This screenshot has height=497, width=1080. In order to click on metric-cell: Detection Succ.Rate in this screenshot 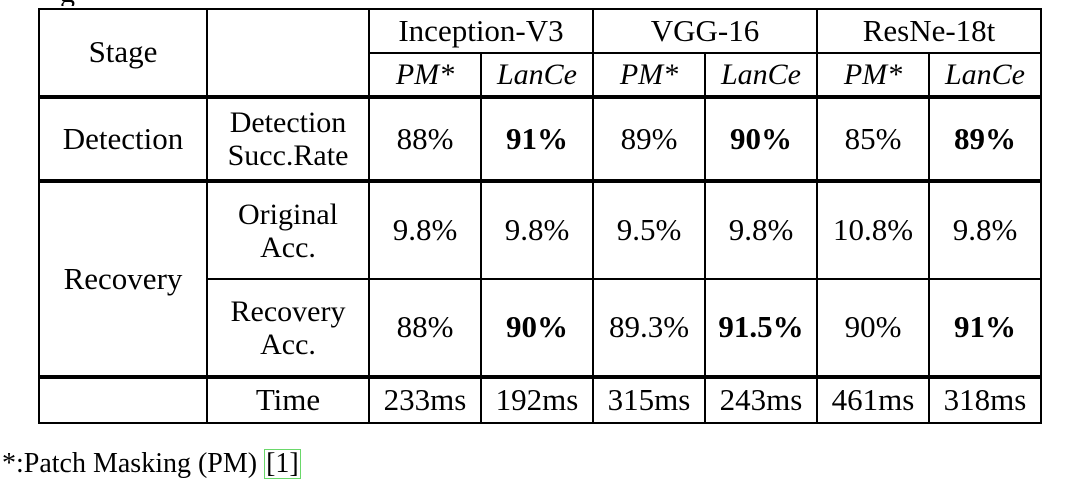, I will do `click(288, 138)`.